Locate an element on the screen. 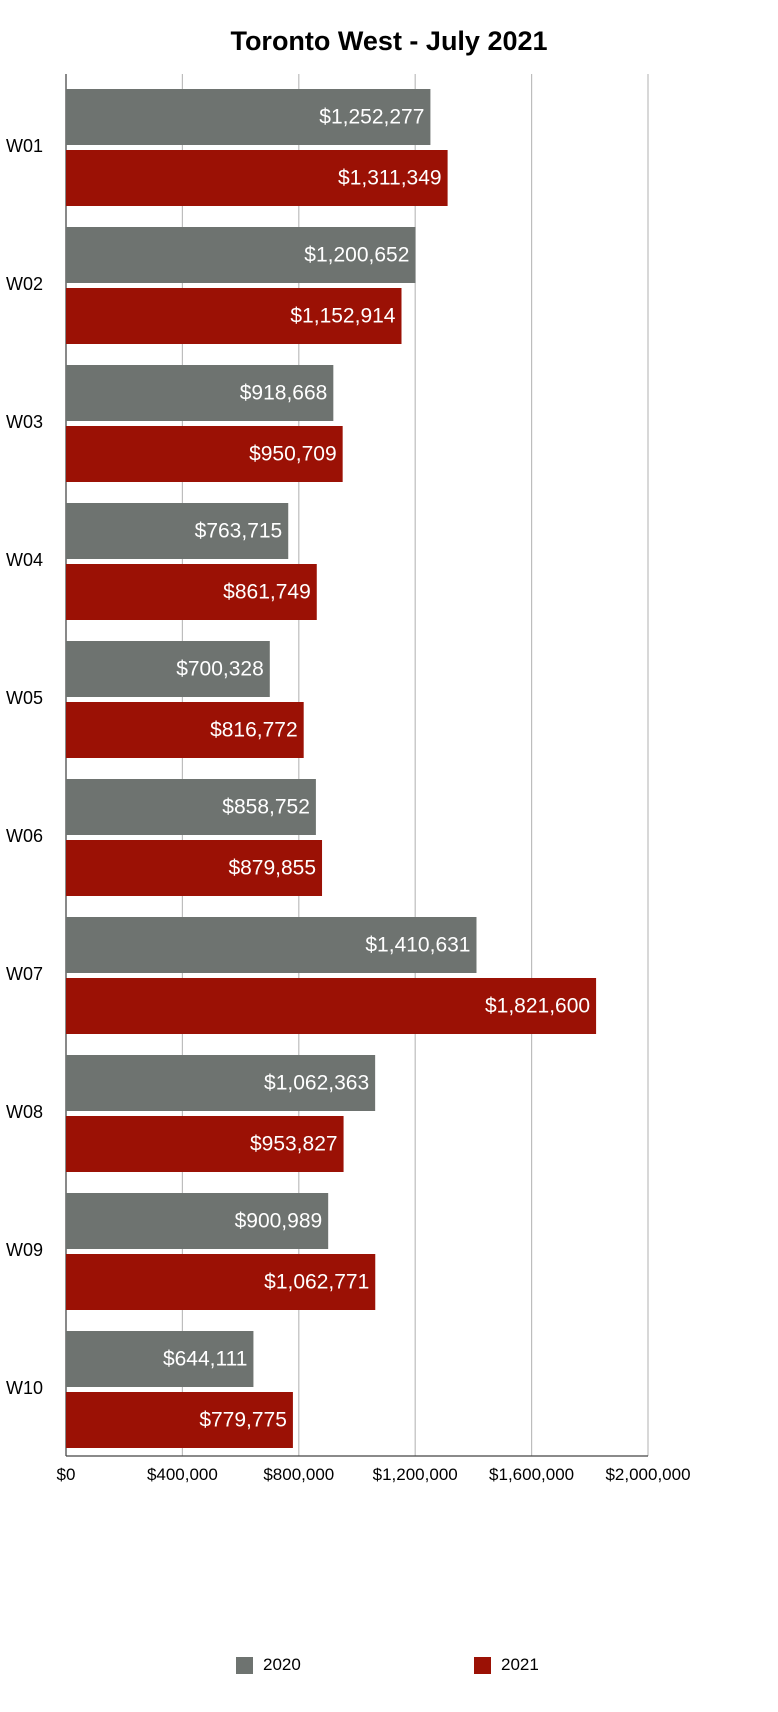 This screenshot has height=1712, width=778. bar-label-2020-W05: $700,328 is located at coordinates (220, 669).